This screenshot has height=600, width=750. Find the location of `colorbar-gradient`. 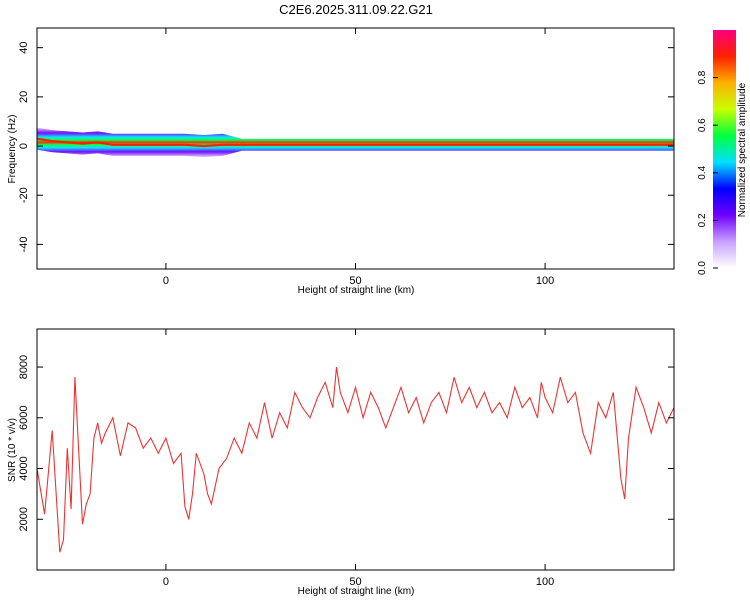

colorbar-gradient is located at coordinates (724, 149).